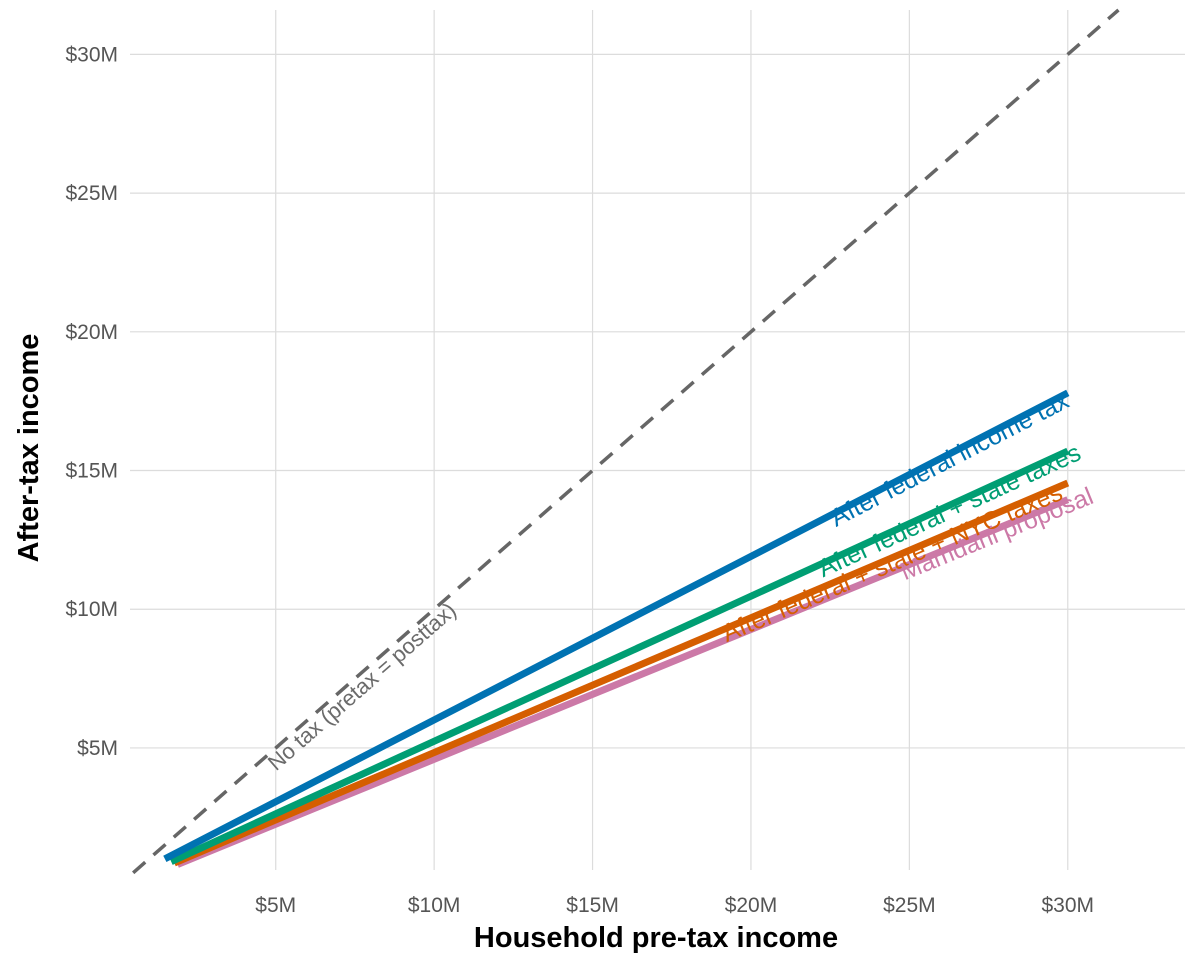  Describe the element at coordinates (91, 401) in the screenshot. I see `y-axis-ticks: $5M $10M $15M $20M $25M $30M` at that location.